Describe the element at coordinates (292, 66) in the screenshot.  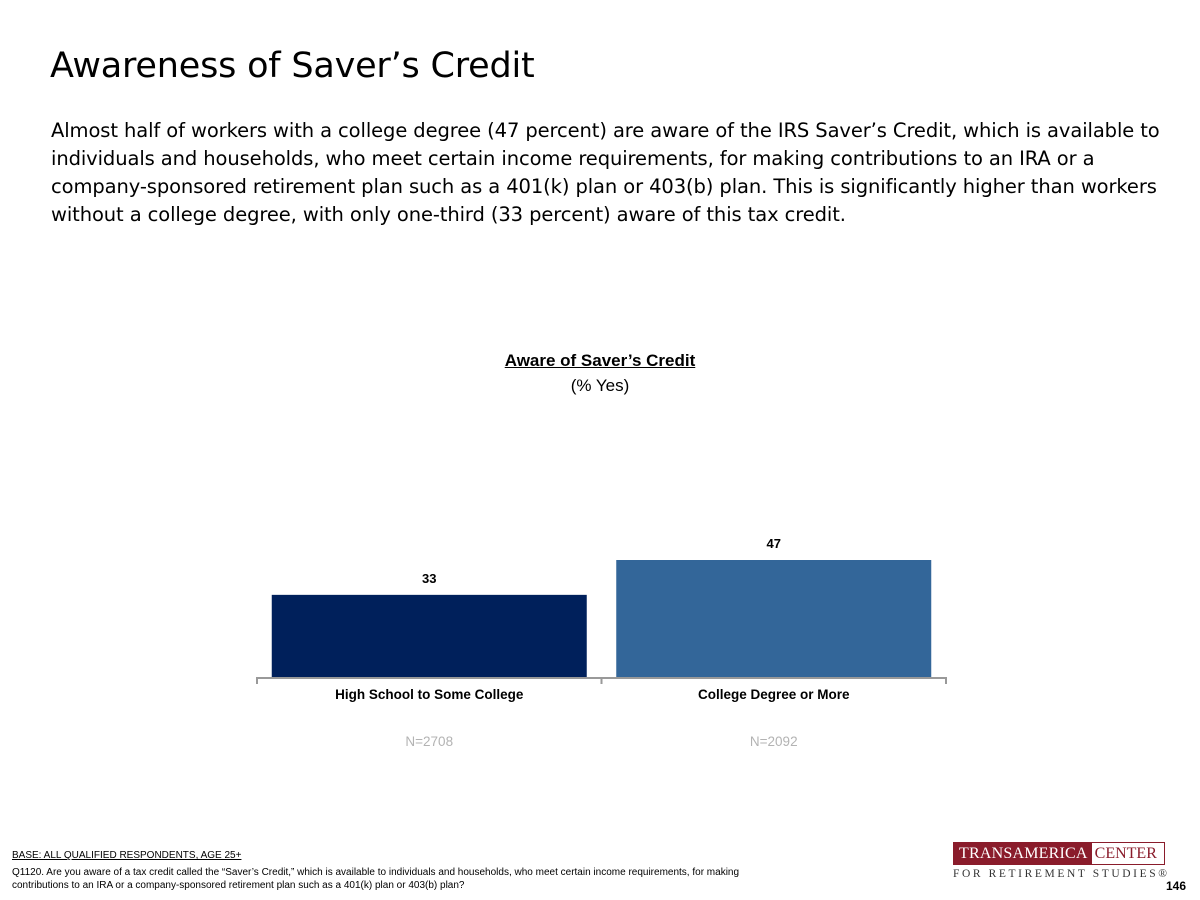
I see `page-title: Awareness of Saver’s Credit` at that location.